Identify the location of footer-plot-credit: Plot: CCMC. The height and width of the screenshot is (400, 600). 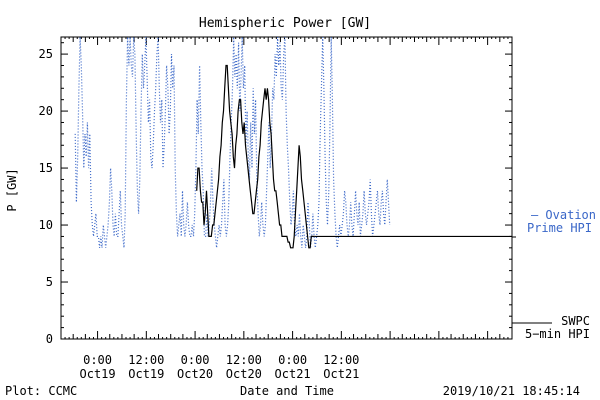
(41, 391).